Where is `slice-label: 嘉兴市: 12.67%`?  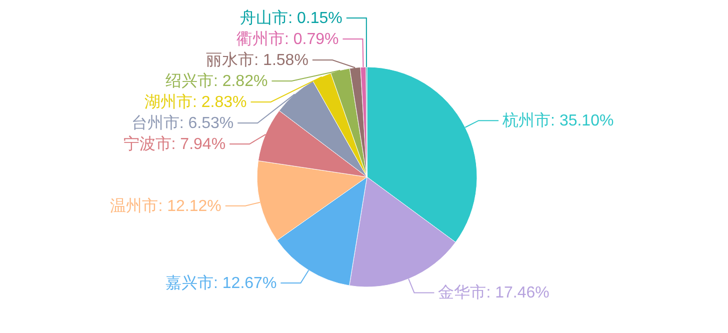
slice-label: 嘉兴市: 12.67% is located at coordinates (221, 283).